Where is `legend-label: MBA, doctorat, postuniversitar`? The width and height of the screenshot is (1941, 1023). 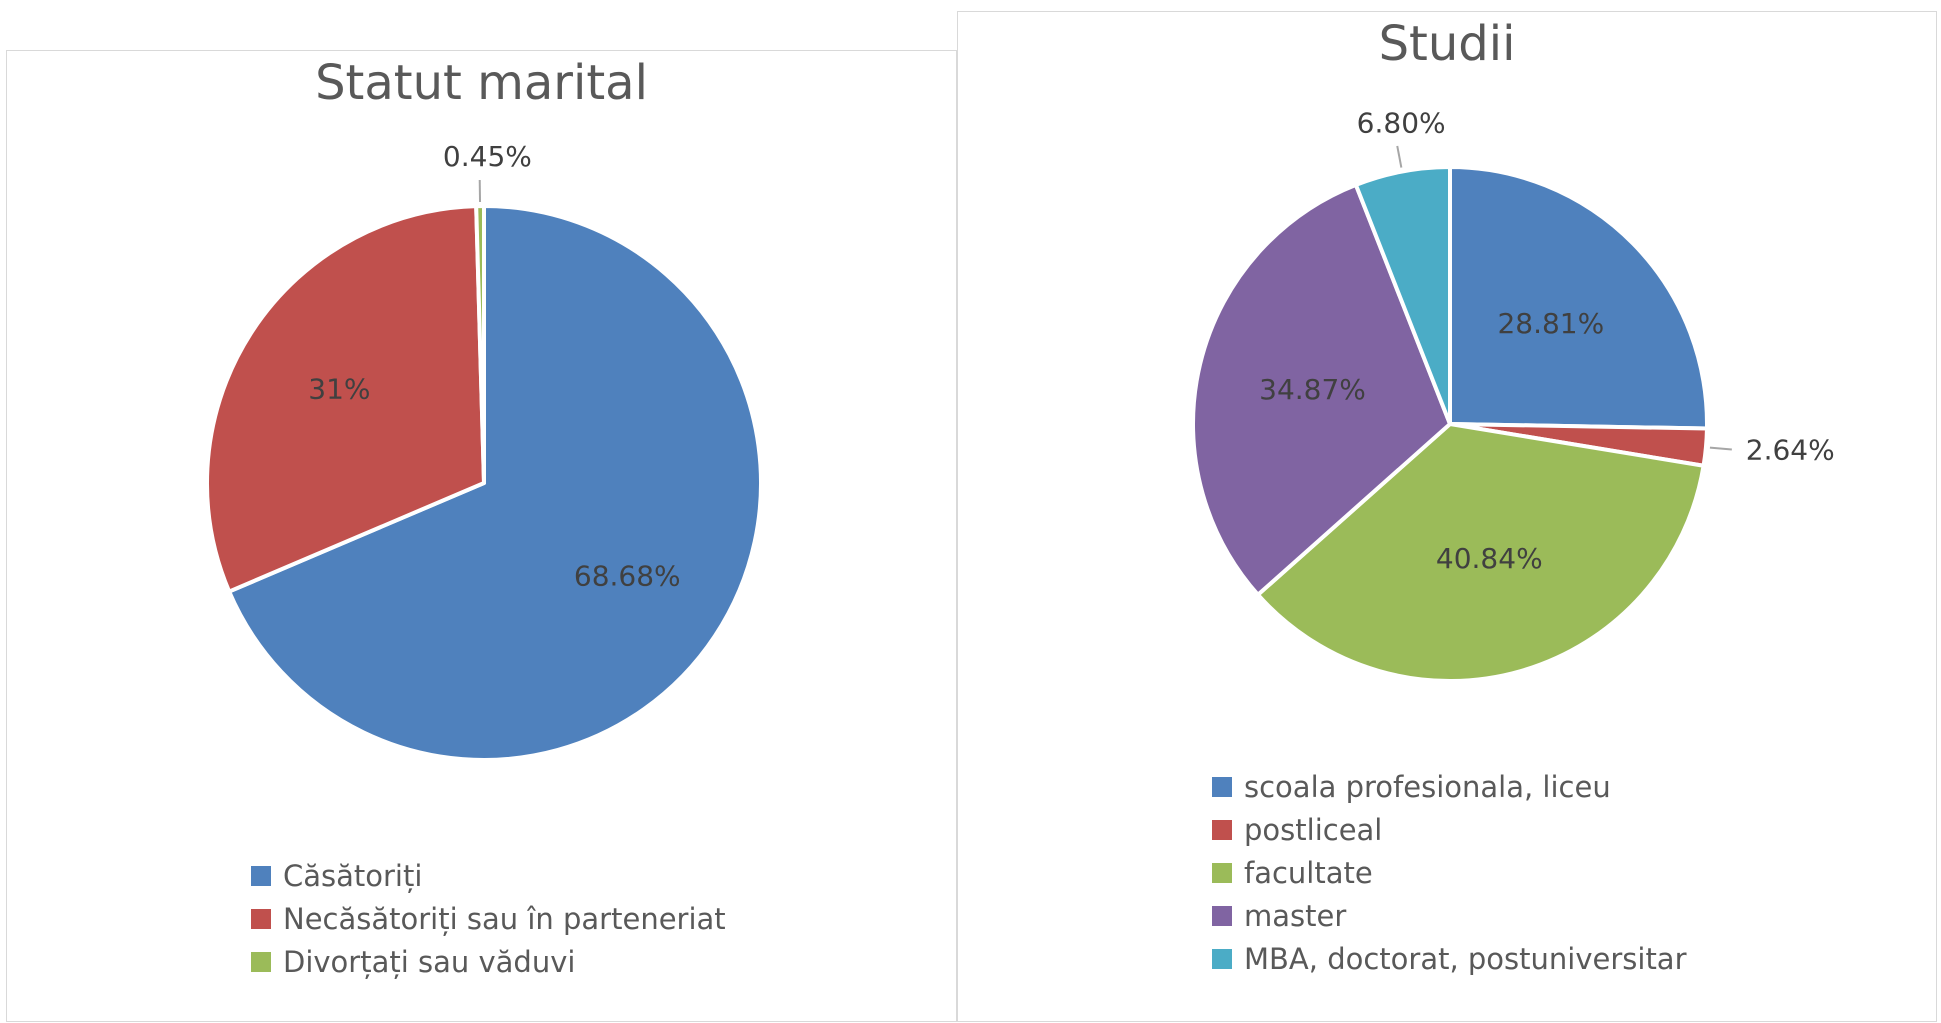 legend-label: MBA, doctorat, postuniversitar is located at coordinates (1465, 959).